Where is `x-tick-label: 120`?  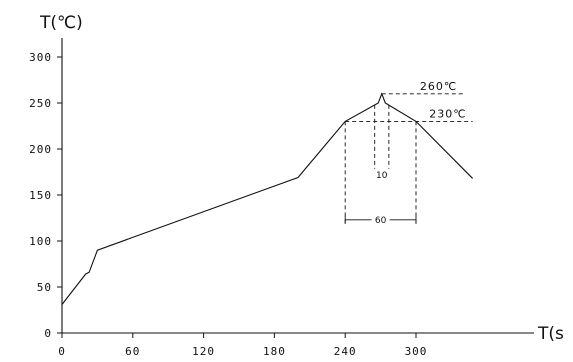 x-tick-label: 120 is located at coordinates (203, 351).